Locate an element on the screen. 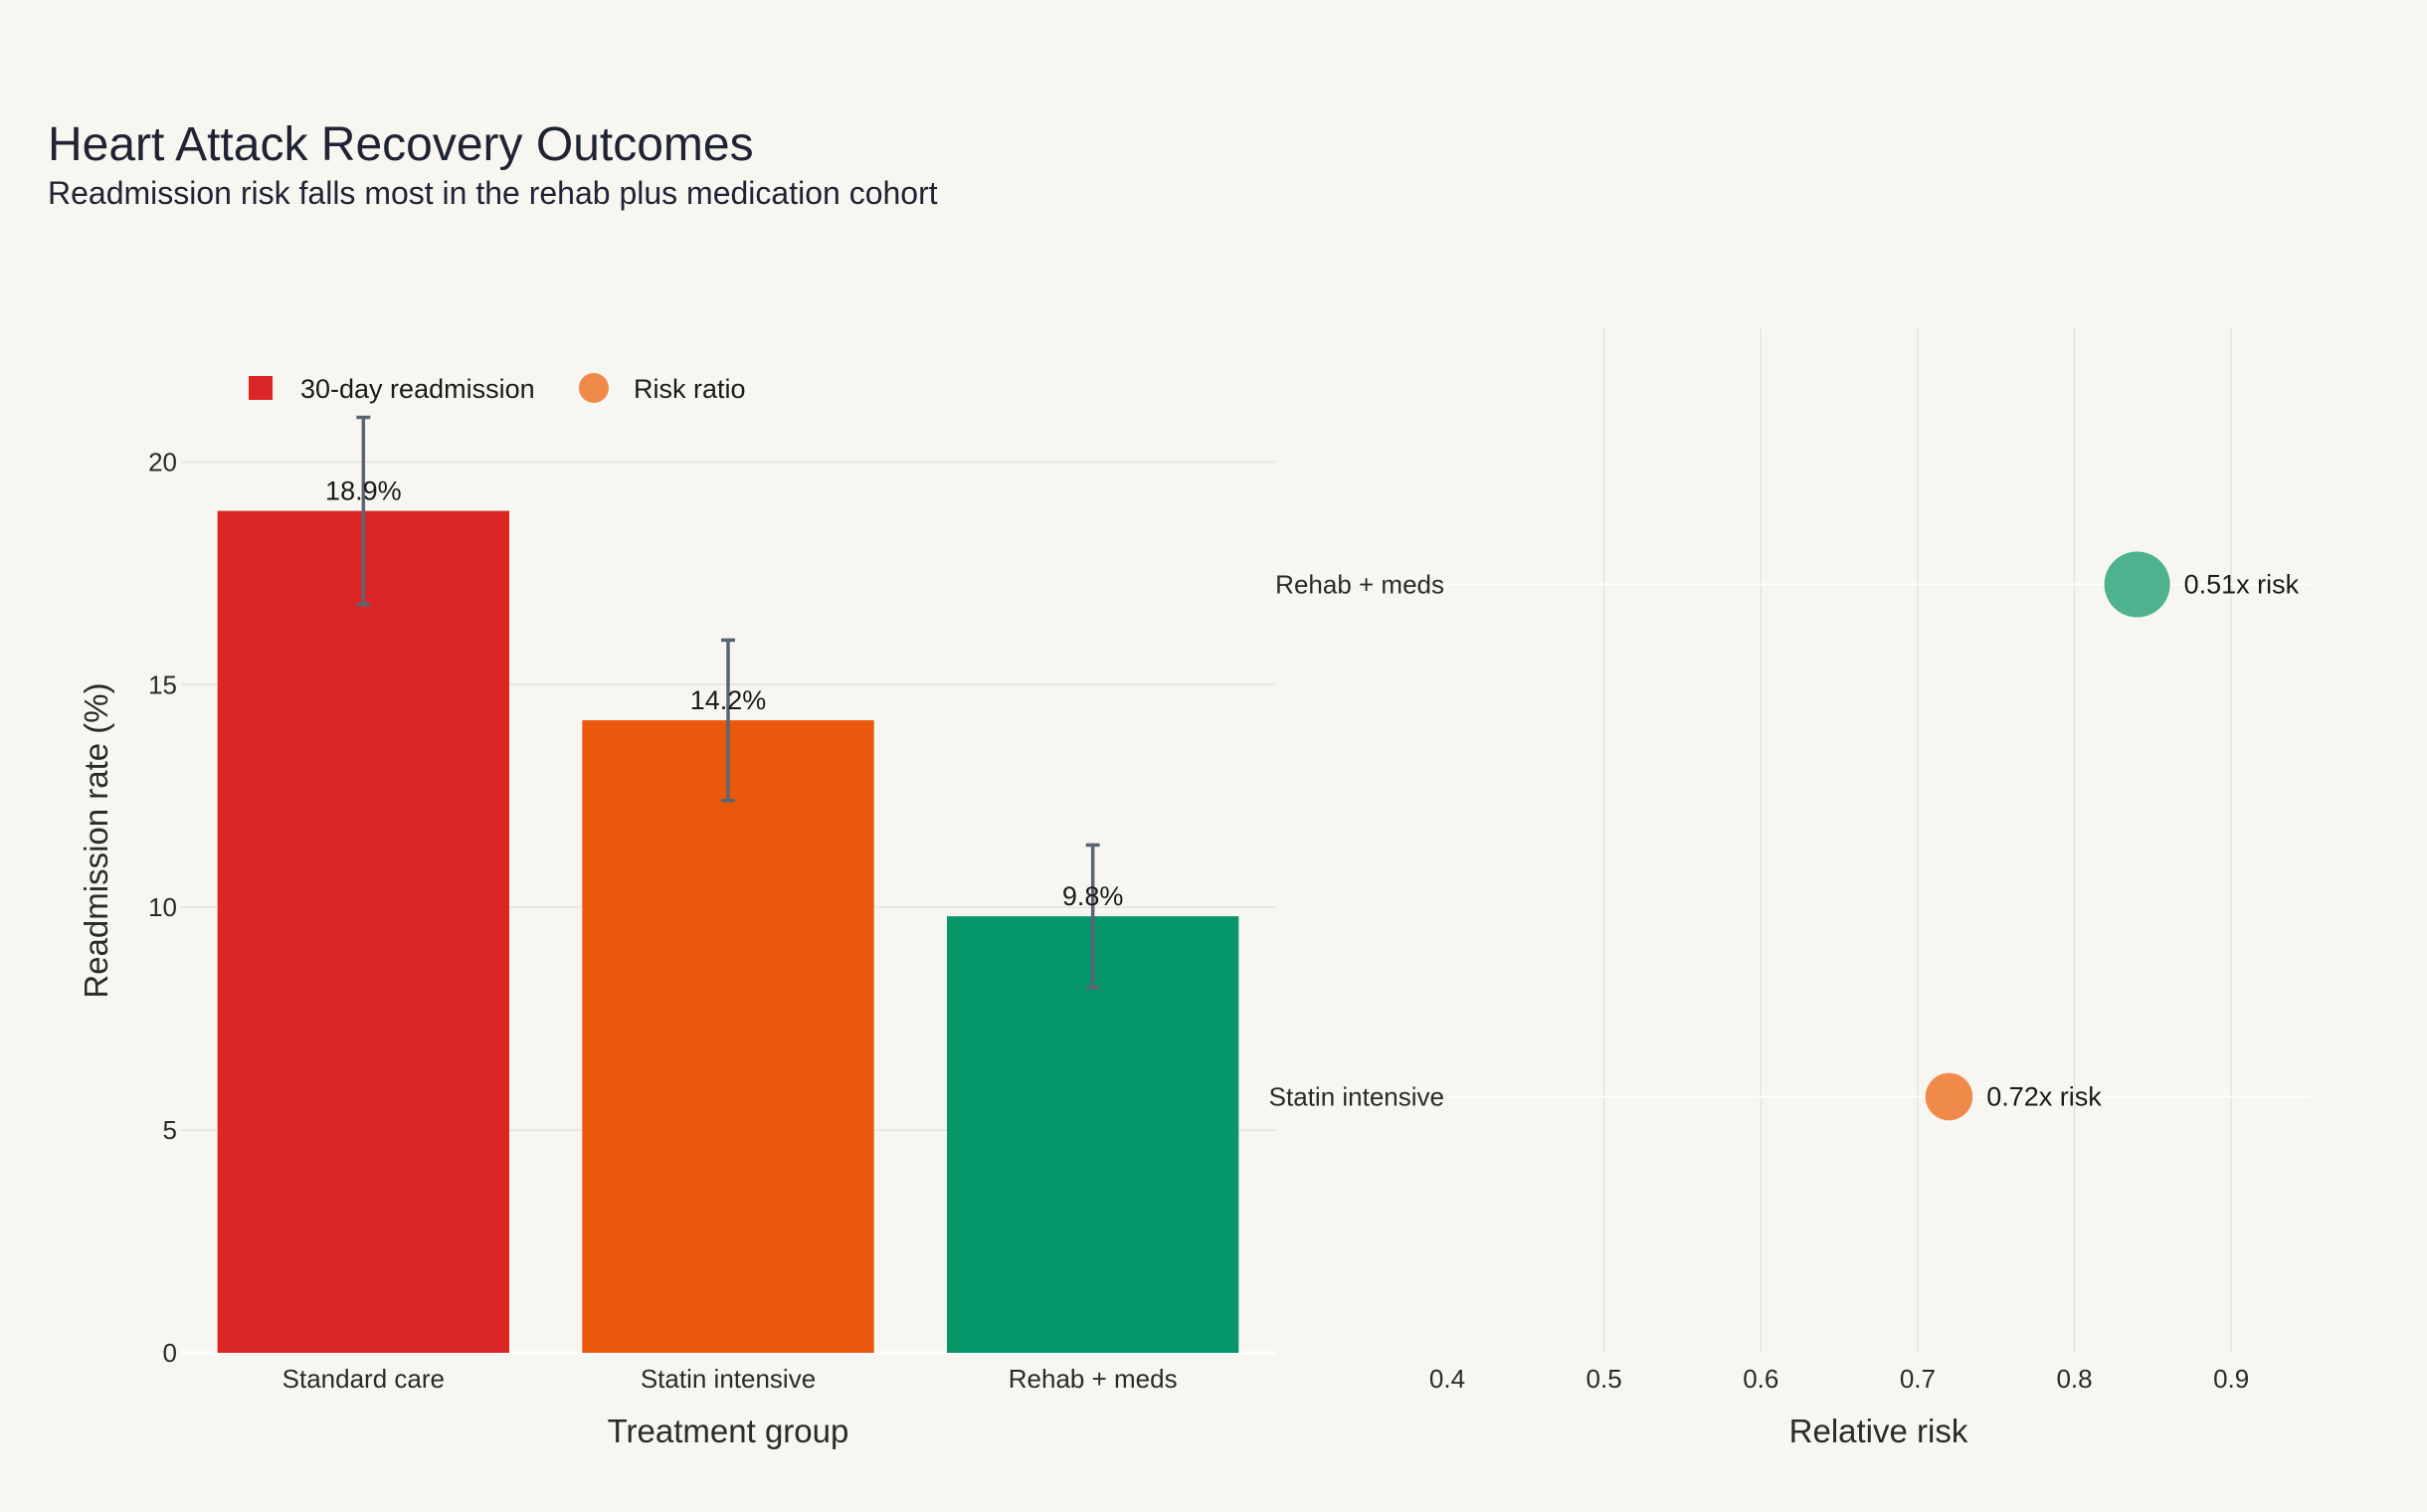 This screenshot has width=2427, height=1512. chart-title: Heart Attack Recovery Outcomes is located at coordinates (401, 144).